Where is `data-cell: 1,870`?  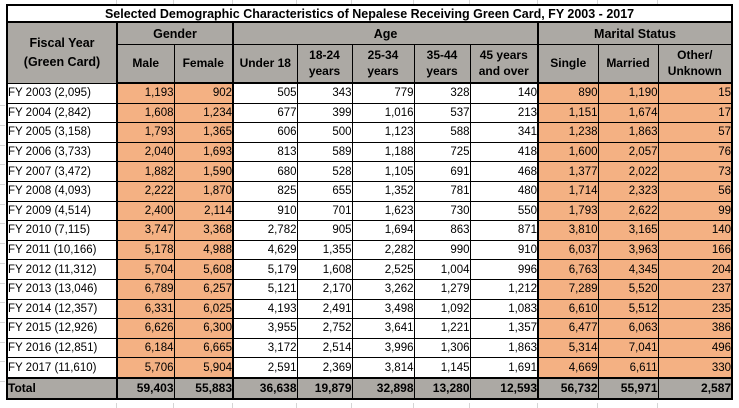
data-cell: 1,870 is located at coordinates (203, 191).